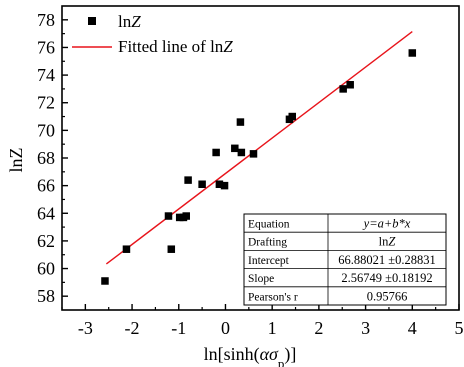 The height and width of the screenshot is (367, 464). What do you see at coordinates (46, 213) in the screenshot?
I see `y-tick-label: 64` at bounding box center [46, 213].